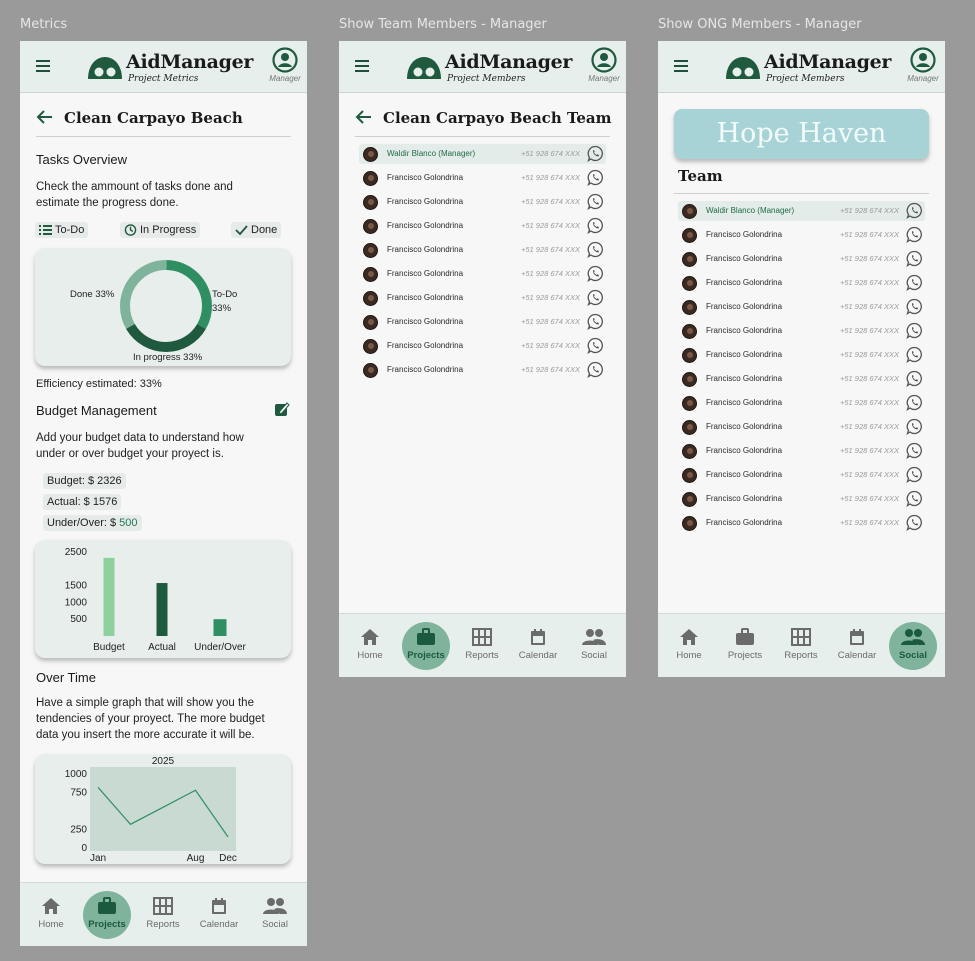 This screenshot has height=961, width=975. I want to click on line-x-tick: Jan, so click(98, 858).